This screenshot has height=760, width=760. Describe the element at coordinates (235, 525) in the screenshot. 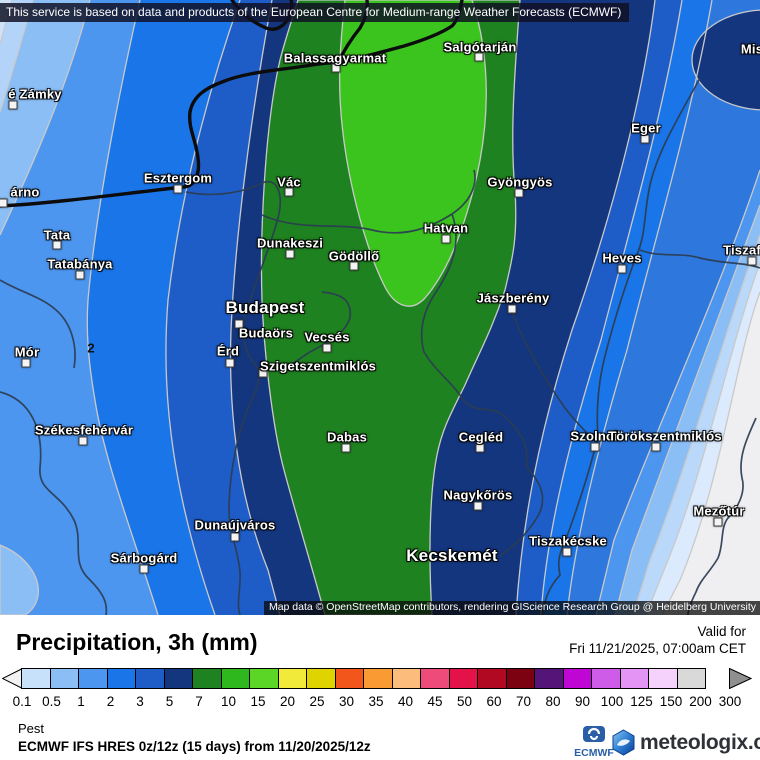

I see `city-label: Dunaújváros` at that location.